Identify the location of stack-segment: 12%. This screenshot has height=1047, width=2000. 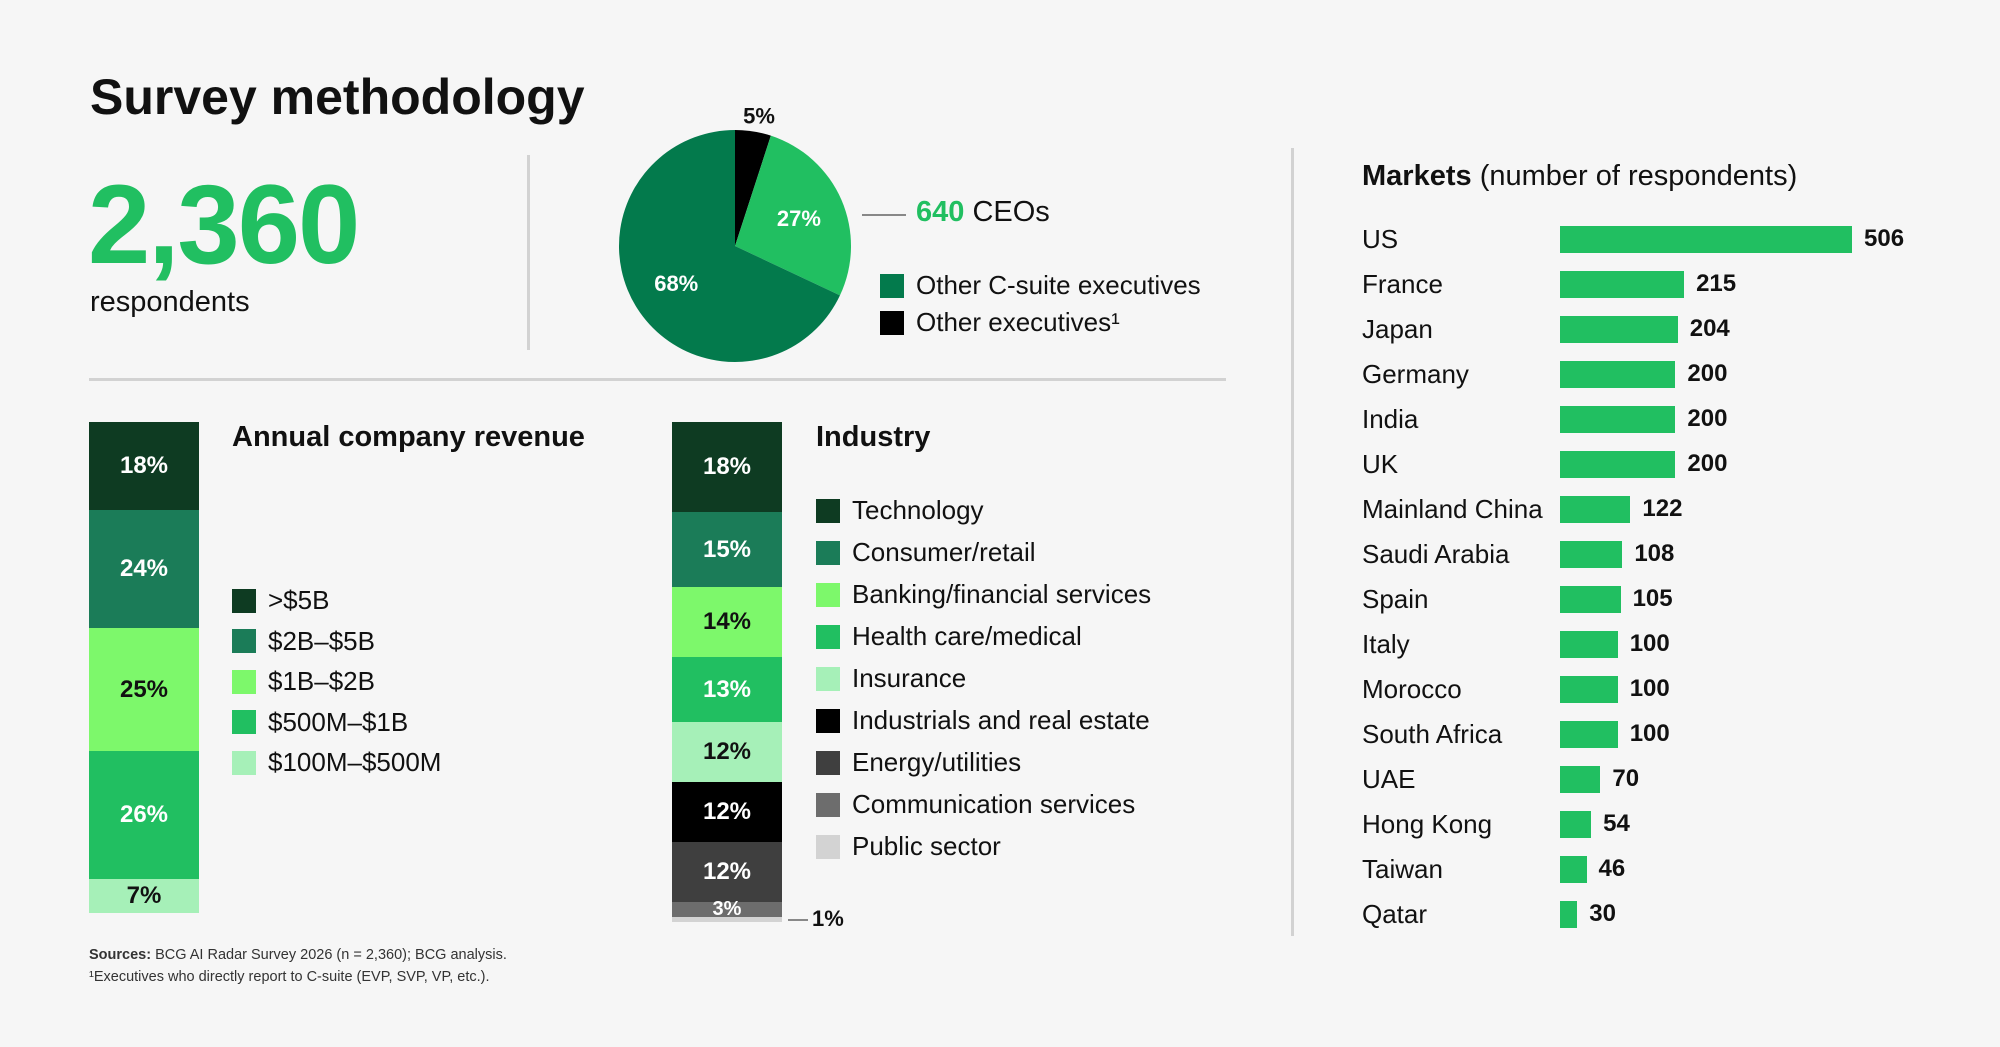
(727, 752).